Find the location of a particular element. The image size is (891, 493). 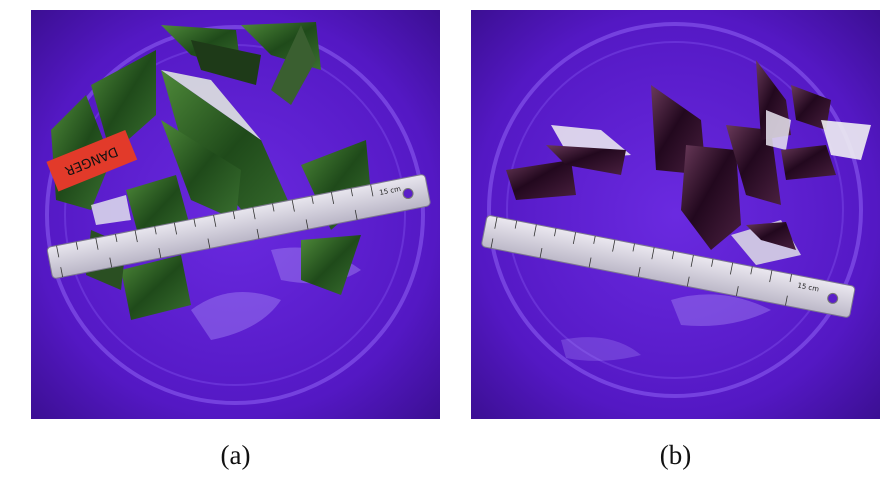

caption-b: (b) is located at coordinates (675, 455).